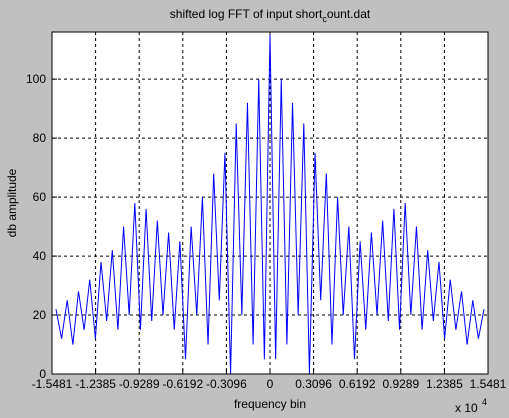  What do you see at coordinates (324, 19) in the screenshot?
I see `title-part: c` at bounding box center [324, 19].